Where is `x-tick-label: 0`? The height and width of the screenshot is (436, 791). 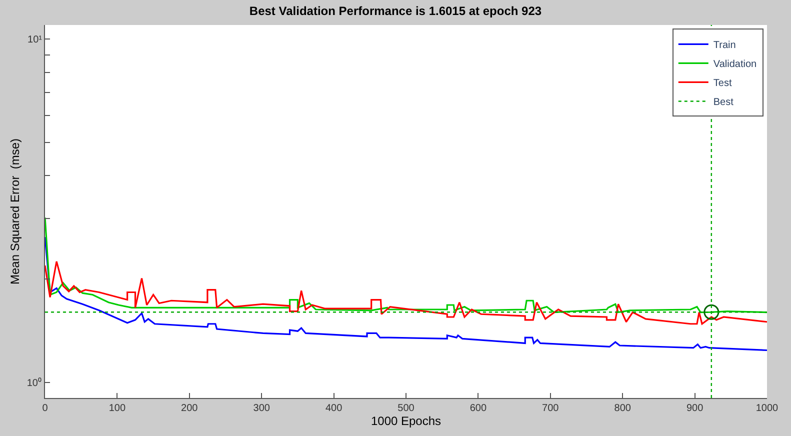
x-tick-label: 0 is located at coordinates (45, 408).